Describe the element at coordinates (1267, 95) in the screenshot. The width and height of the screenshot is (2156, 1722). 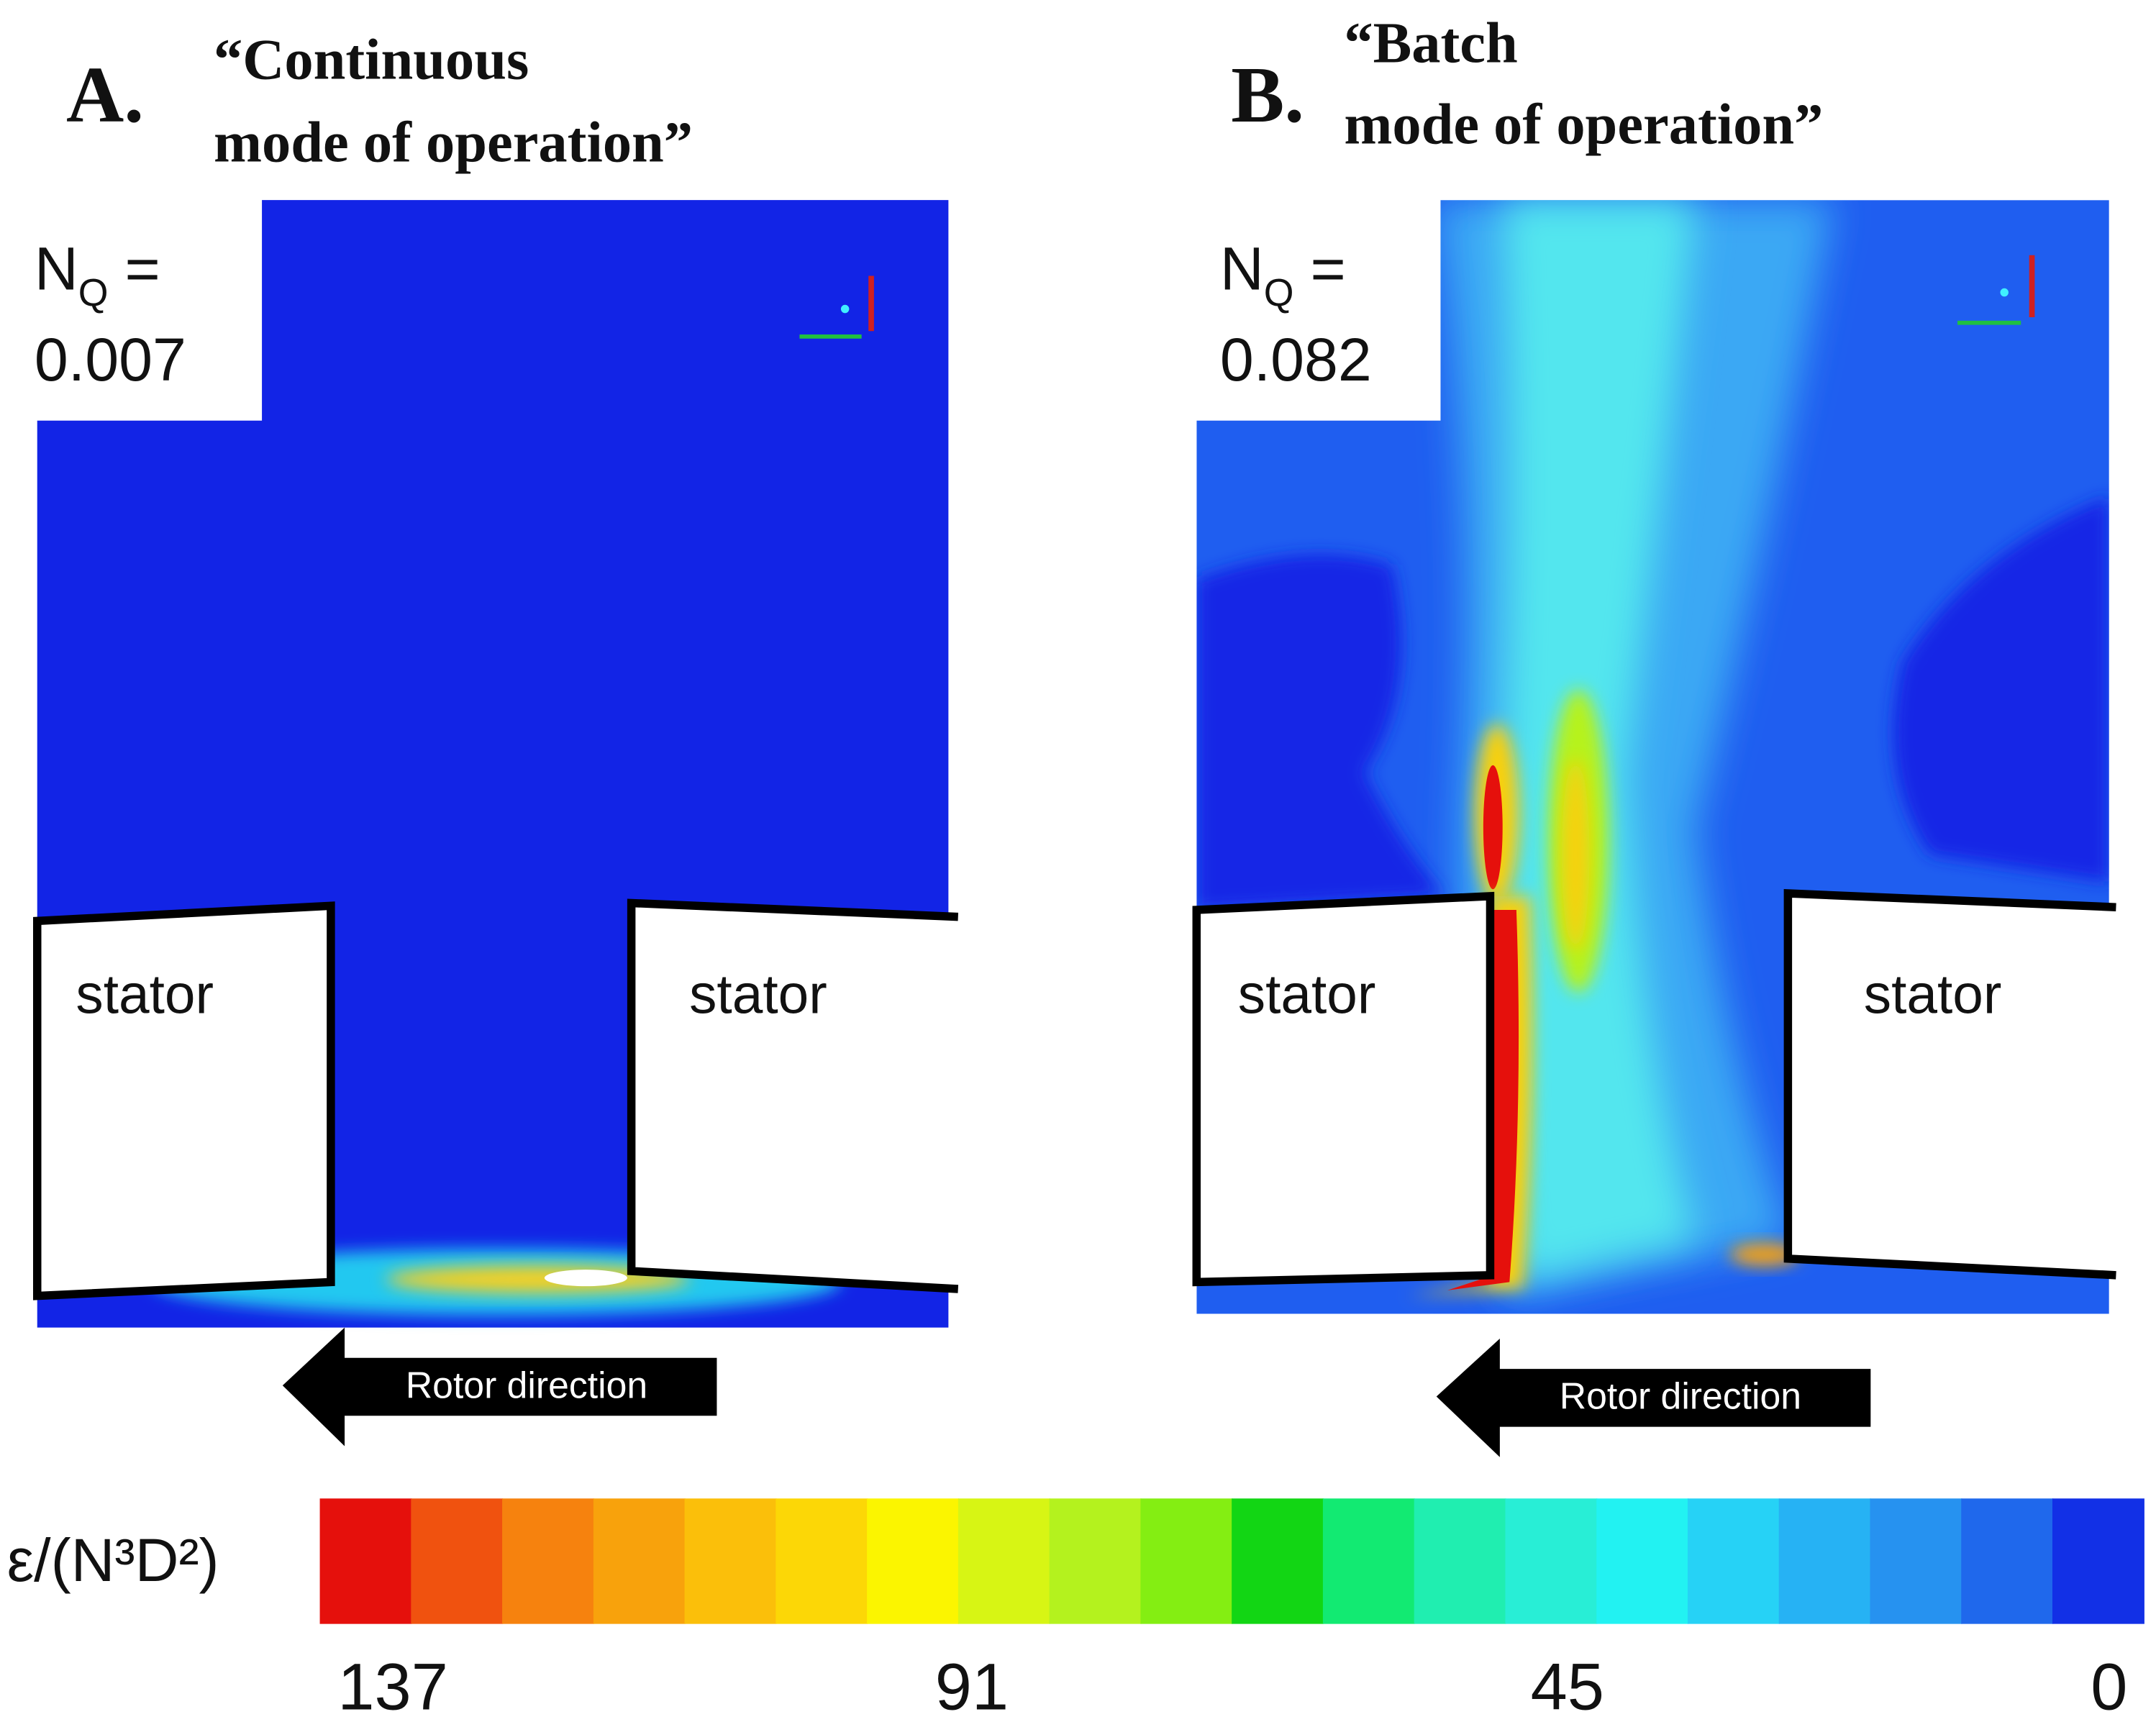
I see `panel-label: B.` at that location.